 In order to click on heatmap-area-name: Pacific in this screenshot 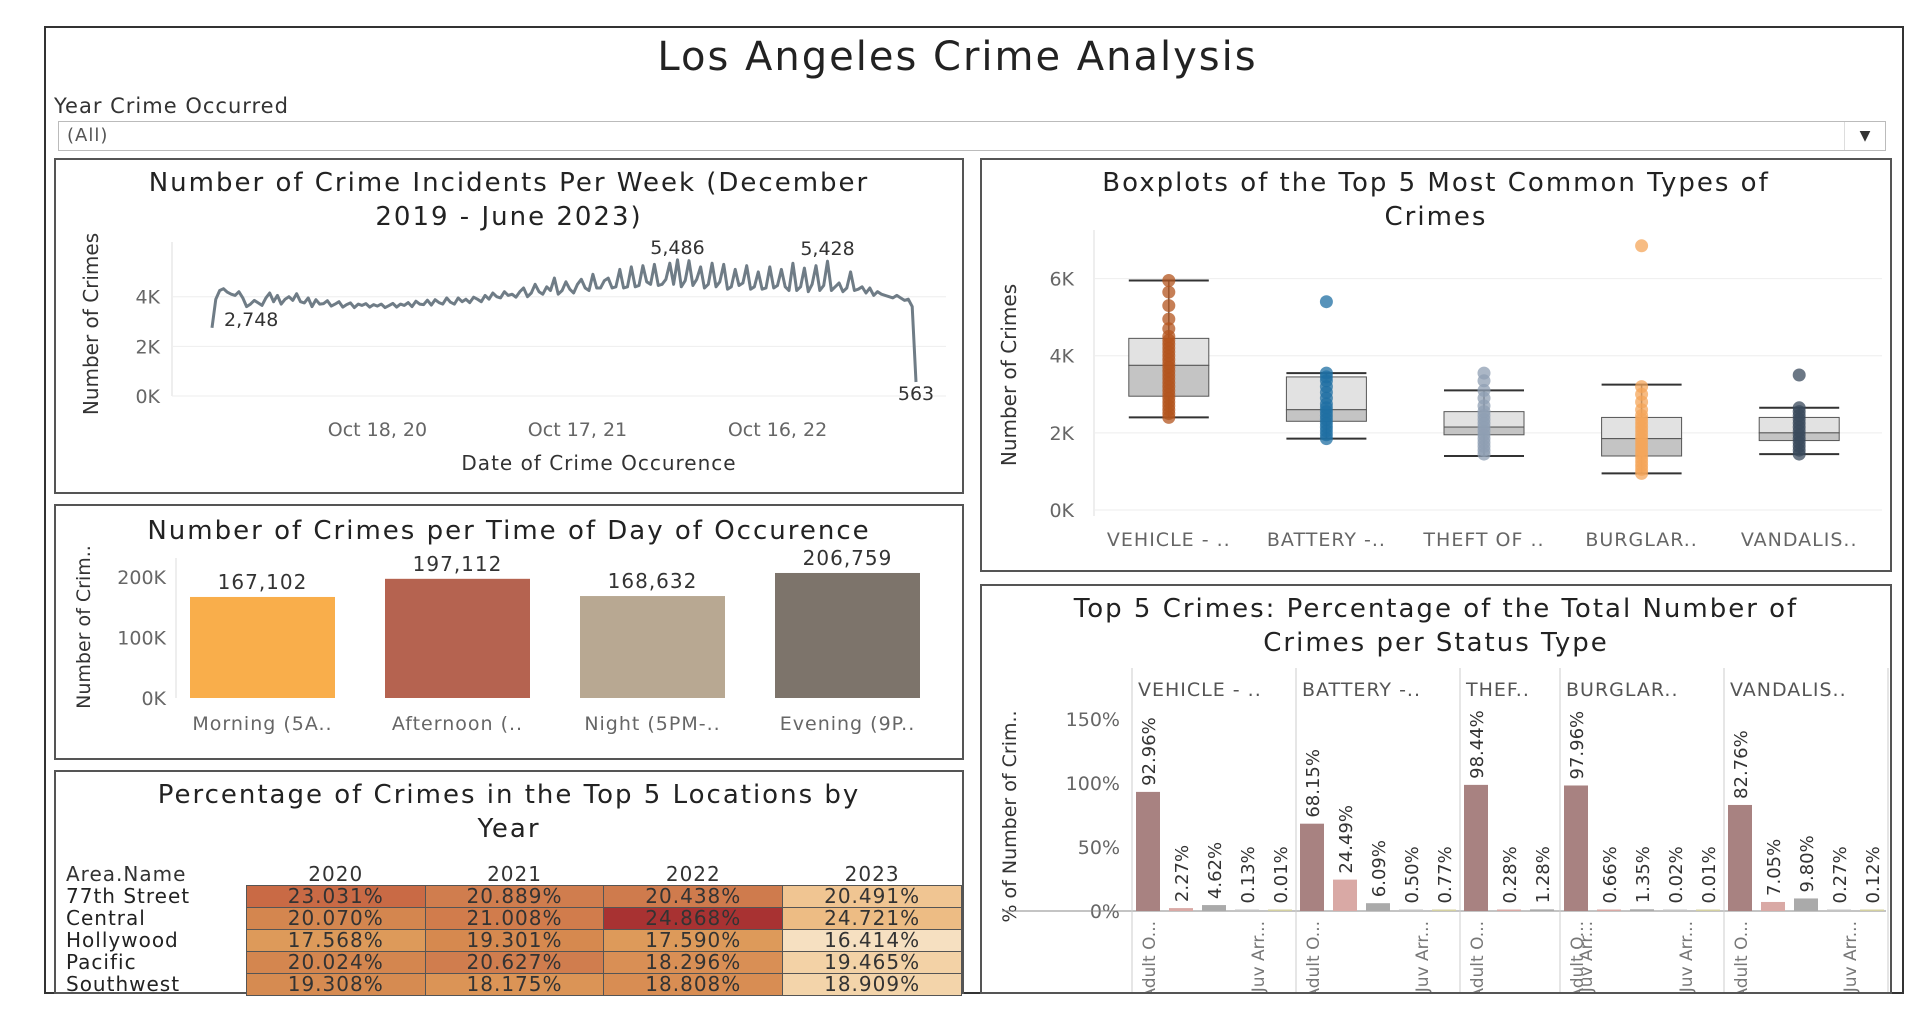, I will do `click(101, 962)`.